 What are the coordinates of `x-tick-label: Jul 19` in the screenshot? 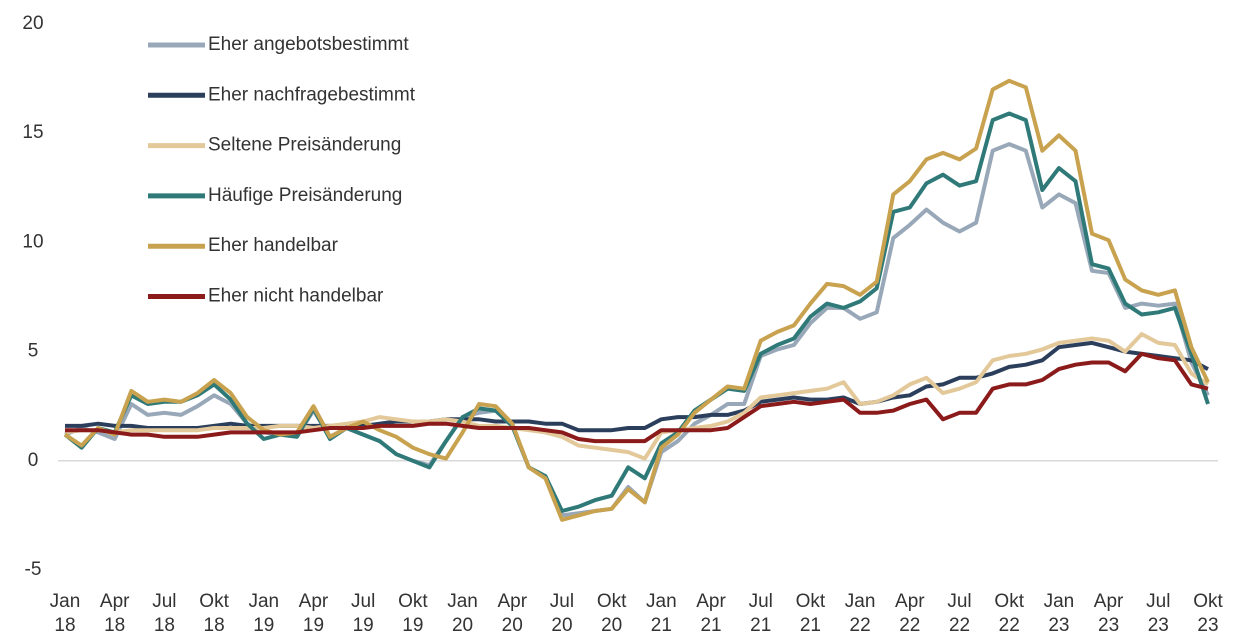 It's located at (363, 613).